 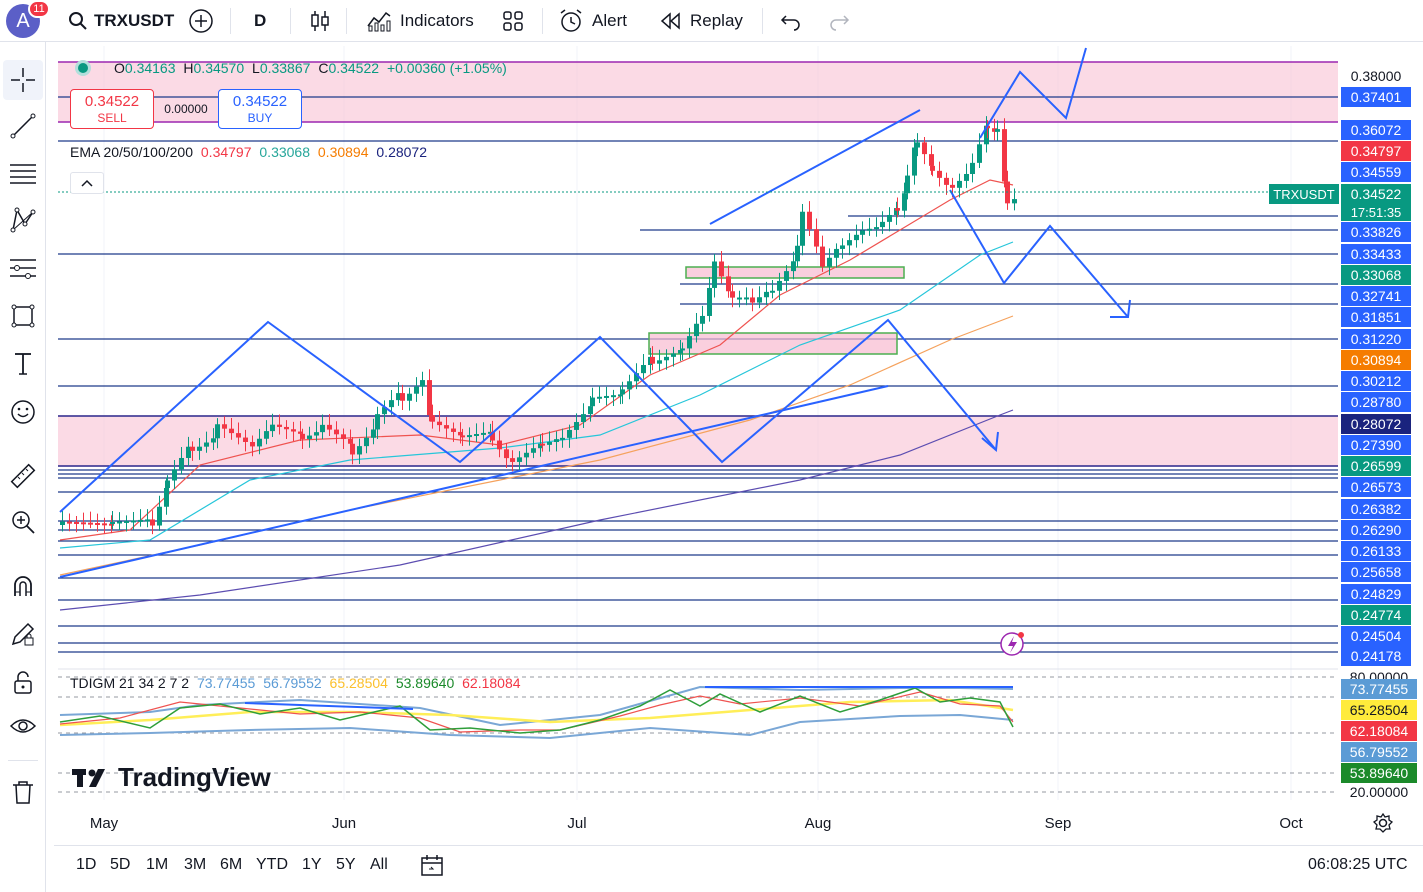 I want to click on indicators-button: Indicators, so click(x=420, y=21).